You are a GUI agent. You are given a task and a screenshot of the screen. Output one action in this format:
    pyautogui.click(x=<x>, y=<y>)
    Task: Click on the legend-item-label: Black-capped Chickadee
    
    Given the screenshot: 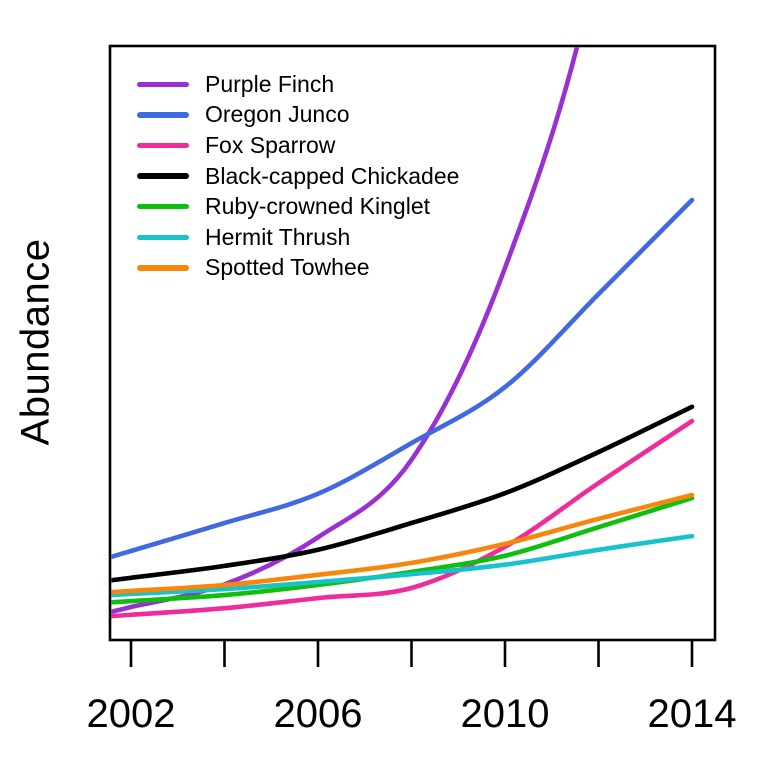 What is the action you would take?
    pyautogui.click(x=332, y=175)
    